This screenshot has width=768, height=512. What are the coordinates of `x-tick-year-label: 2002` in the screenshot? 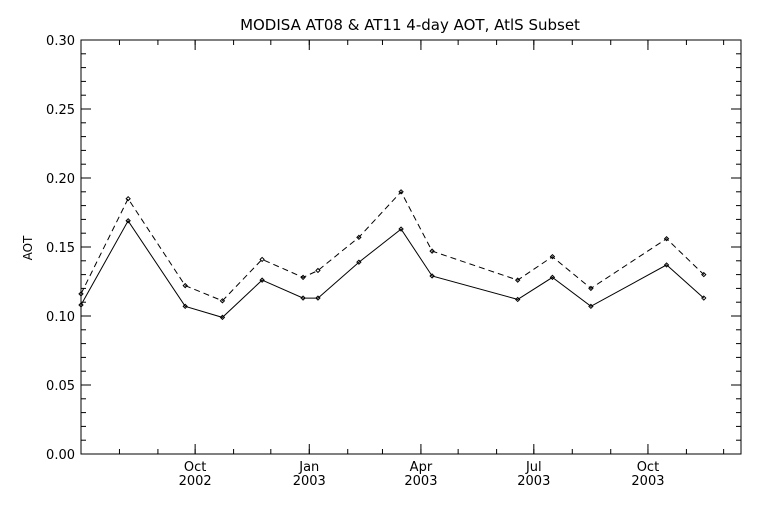 It's located at (195, 481).